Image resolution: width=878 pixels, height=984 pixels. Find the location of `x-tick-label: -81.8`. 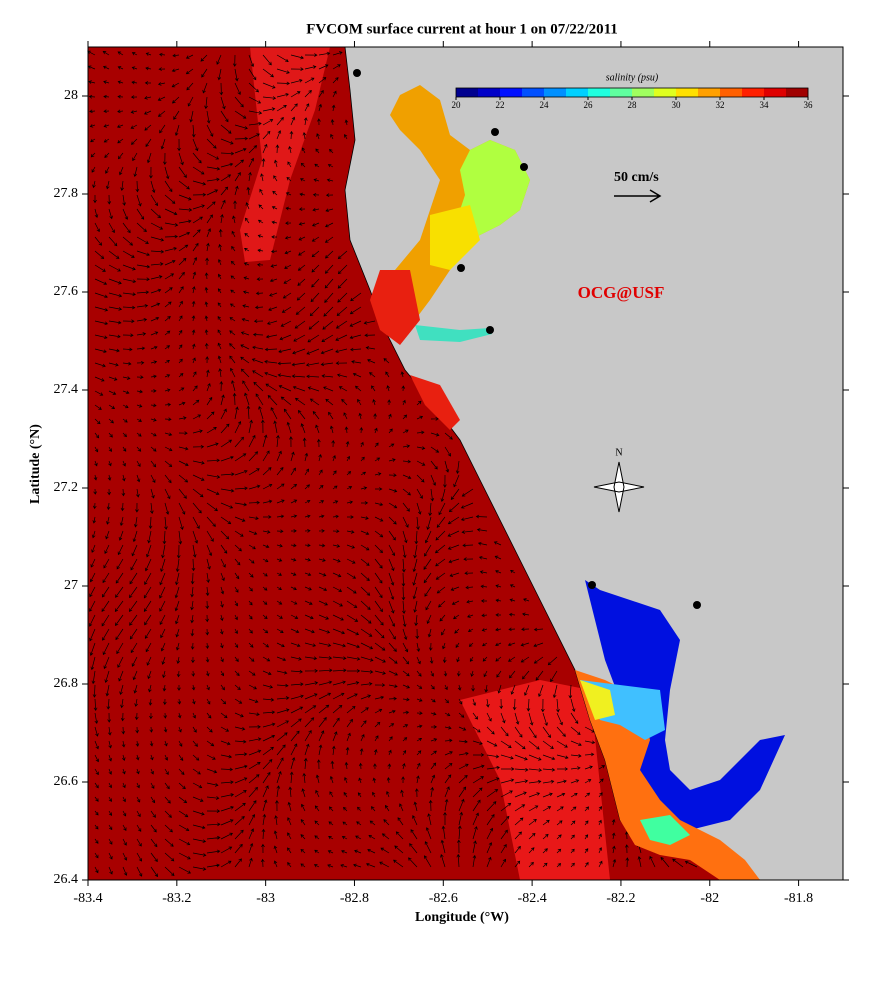

x-tick-label: -81.8 is located at coordinates (798, 898).